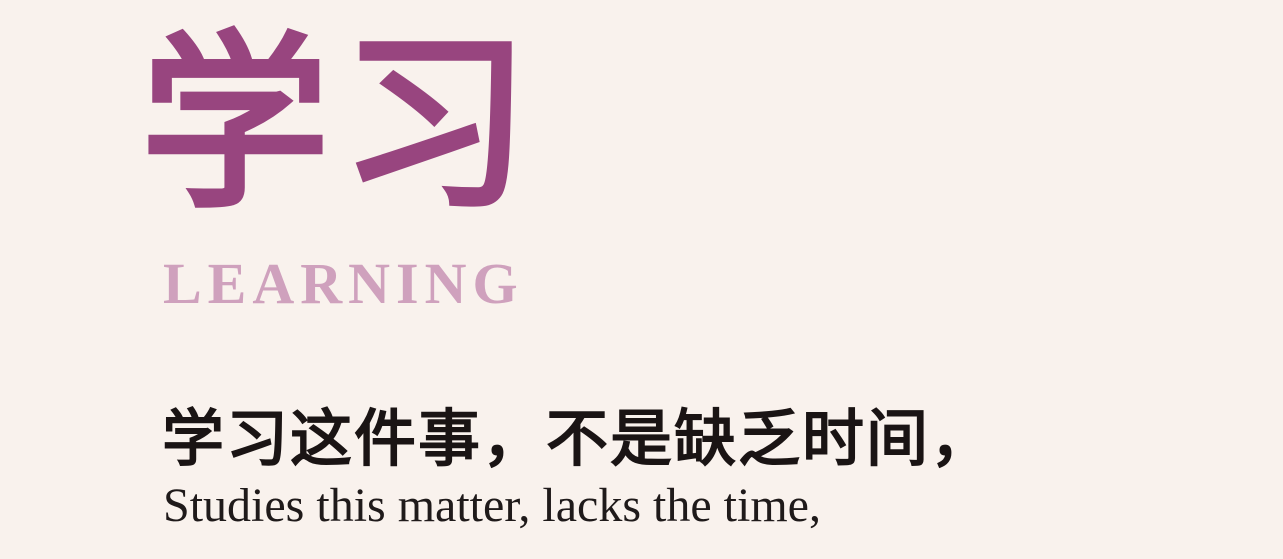 This screenshot has height=559, width=1283. Describe the element at coordinates (492, 505) in the screenshot. I see `english-sentence: Studies this matter, lacks the time,` at that location.